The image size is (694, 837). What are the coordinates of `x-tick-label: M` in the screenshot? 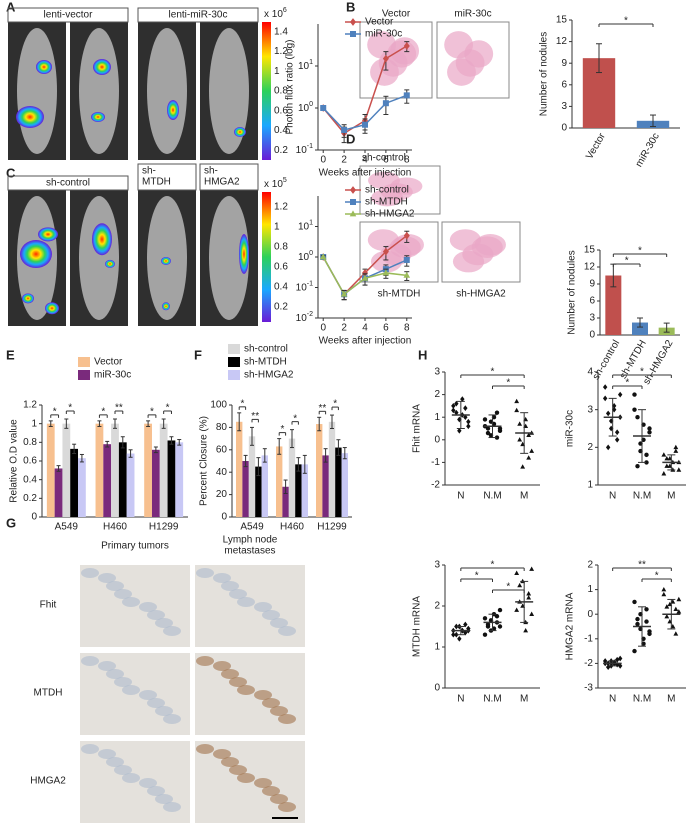 It's located at (671, 699).